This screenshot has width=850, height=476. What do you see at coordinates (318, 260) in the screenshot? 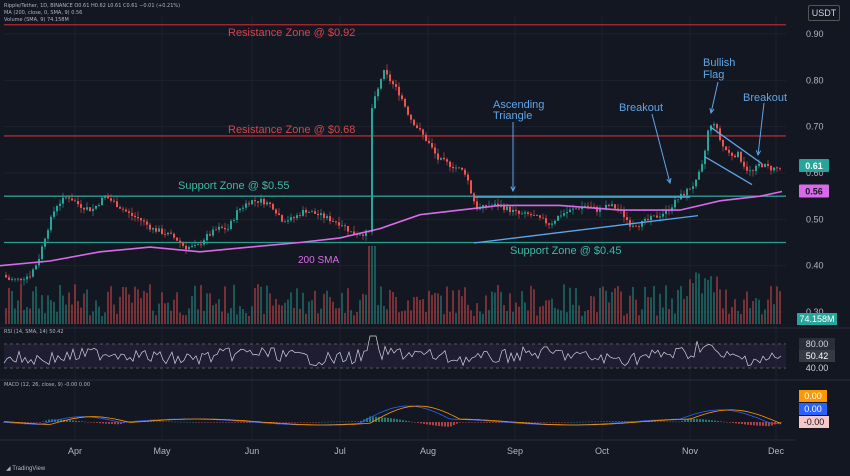
I see `sma-label: 200 SMA` at bounding box center [318, 260].